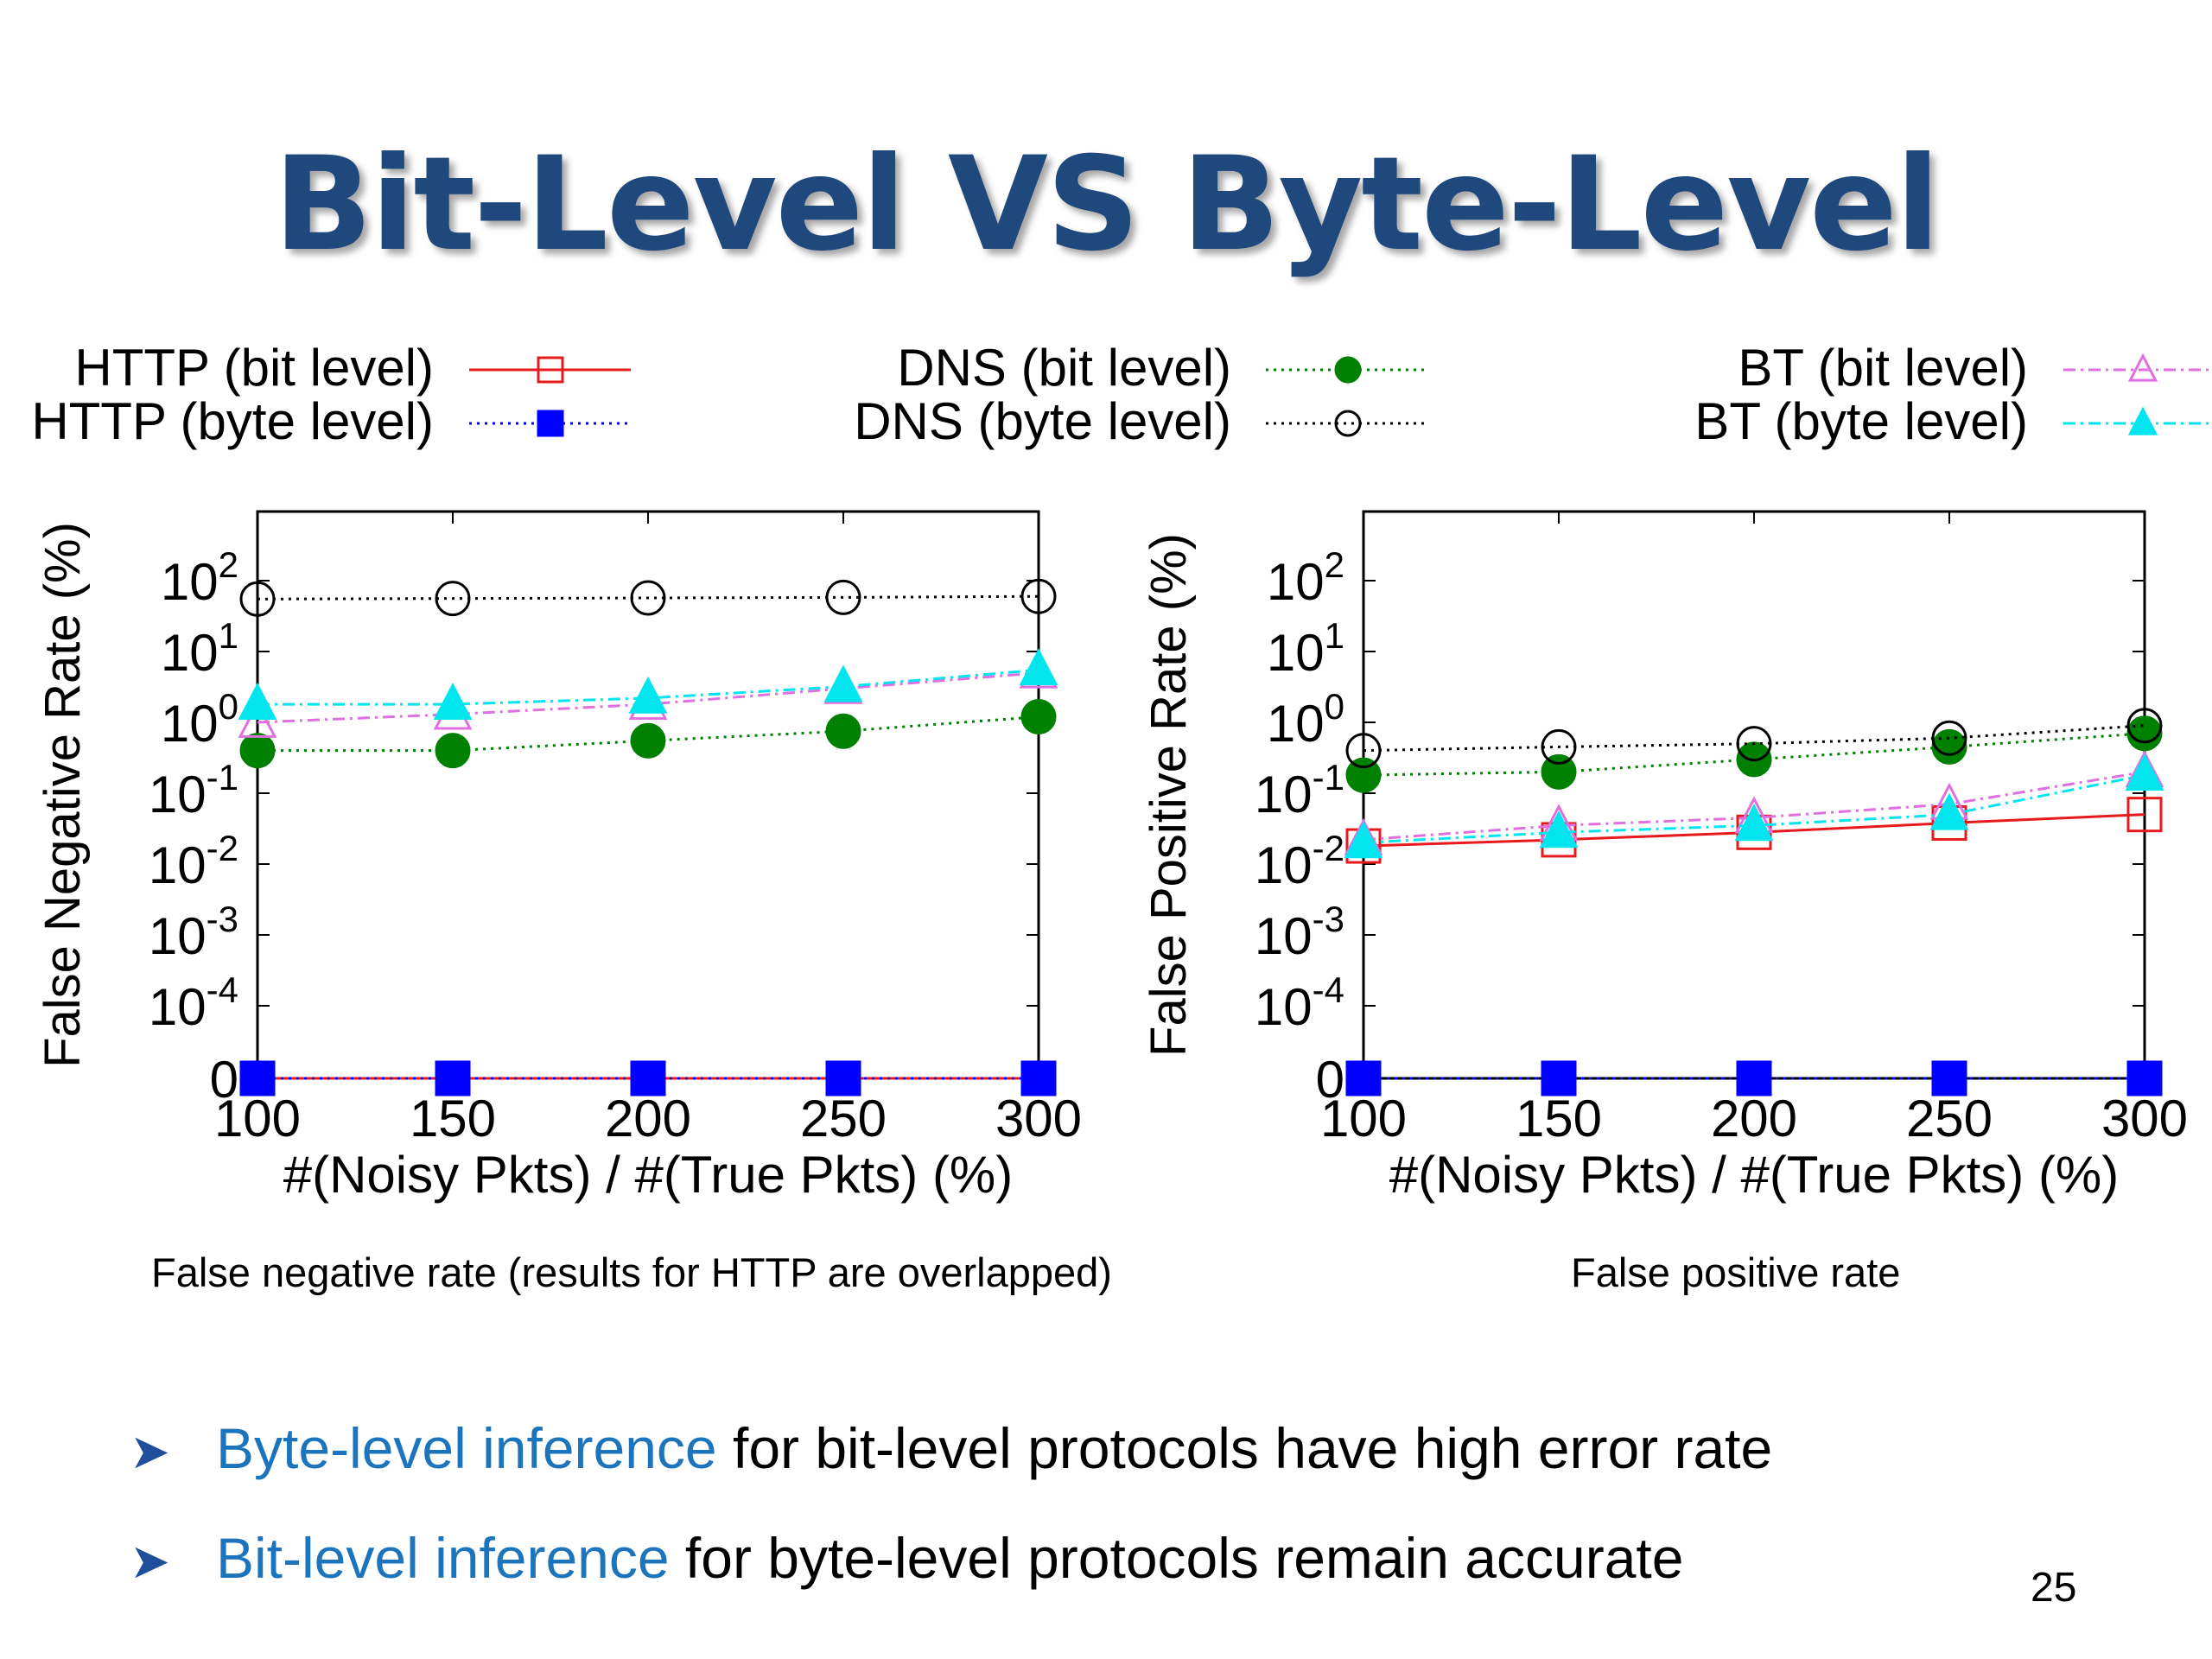 Image resolution: width=2212 pixels, height=1659 pixels. I want to click on legend-label: DNS (byte level), so click(1042, 421).